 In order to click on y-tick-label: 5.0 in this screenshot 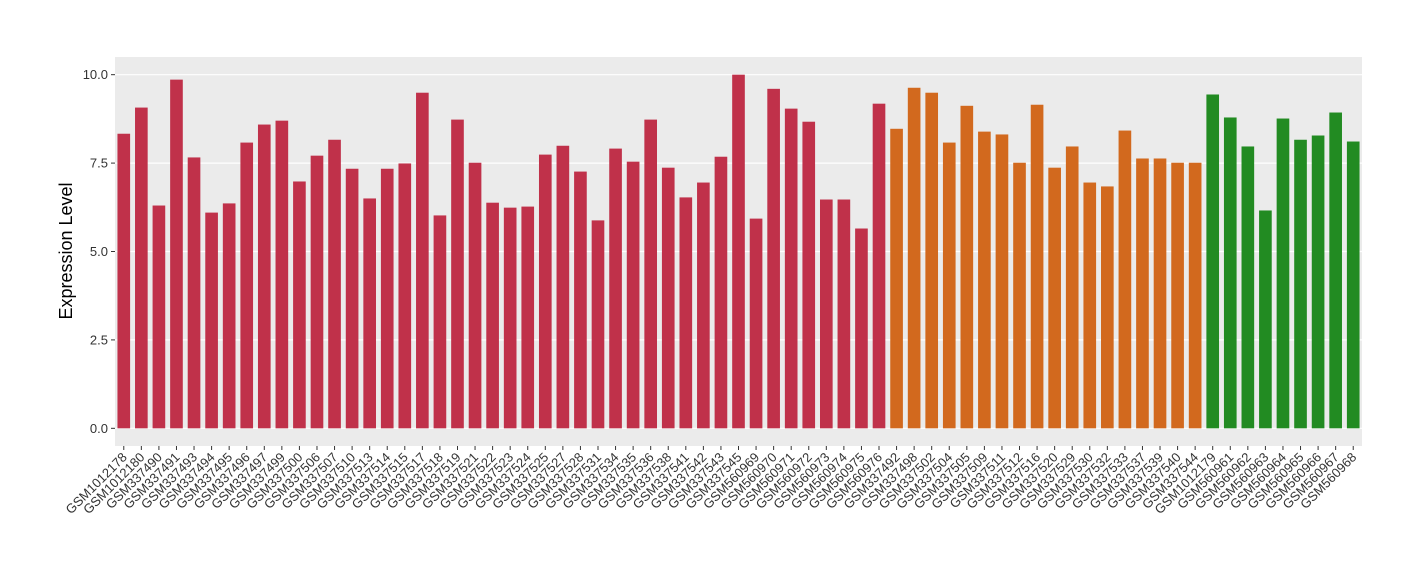, I will do `click(99, 251)`.